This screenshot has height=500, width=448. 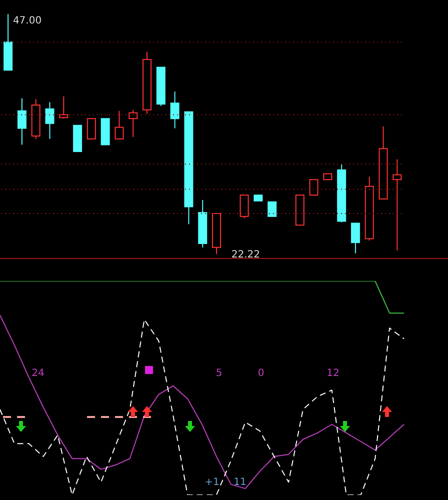 What do you see at coordinates (219, 373) in the screenshot?
I see `annotation: 5` at bounding box center [219, 373].